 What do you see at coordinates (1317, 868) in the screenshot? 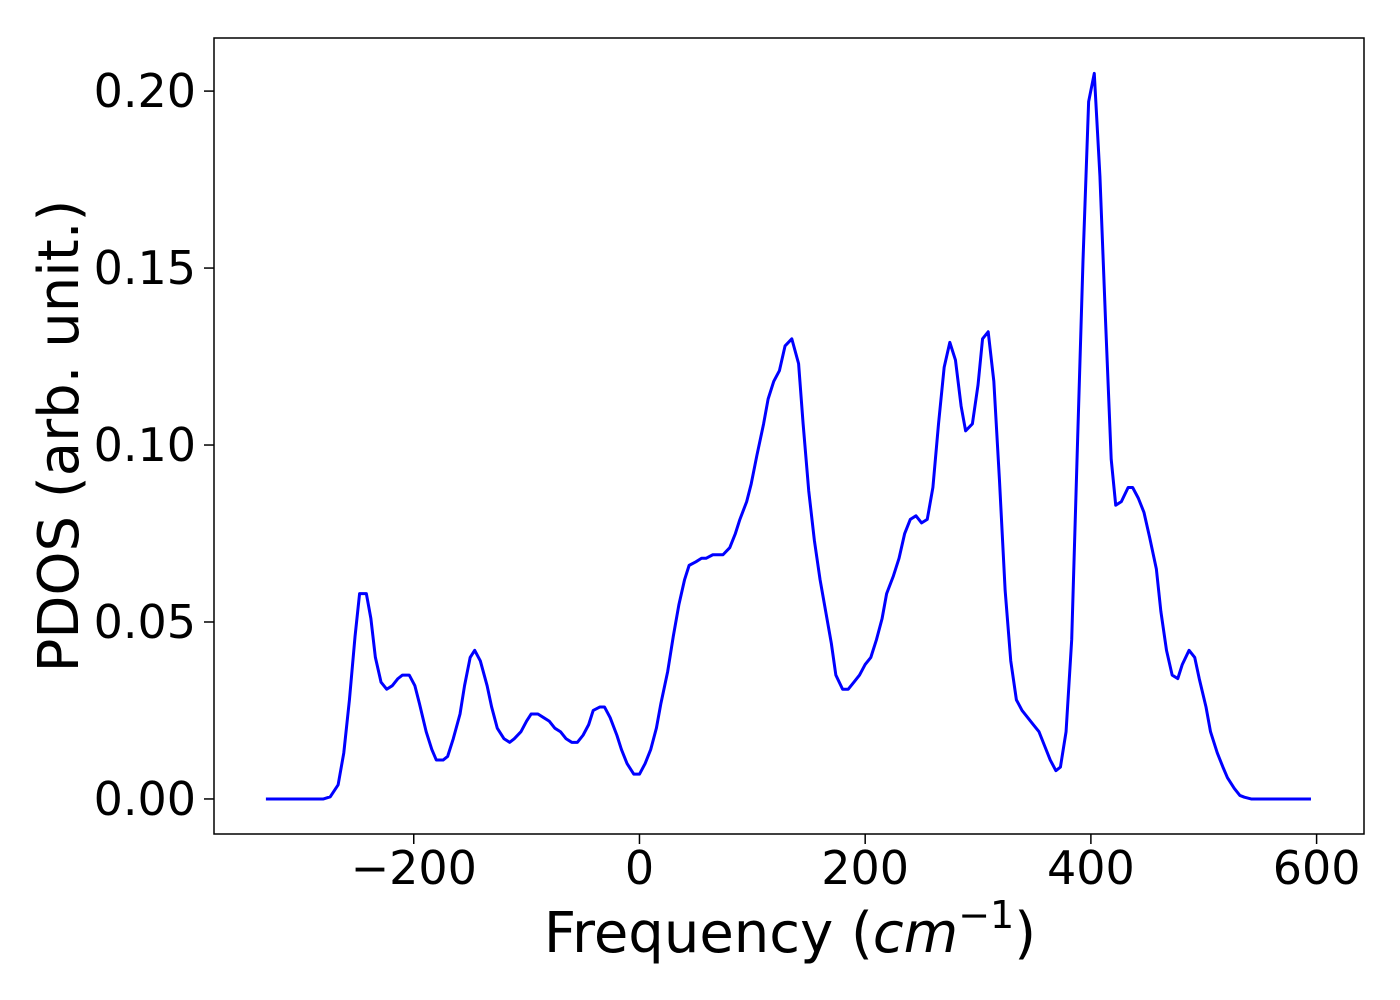
I see `x-tick-label: 600` at bounding box center [1317, 868].